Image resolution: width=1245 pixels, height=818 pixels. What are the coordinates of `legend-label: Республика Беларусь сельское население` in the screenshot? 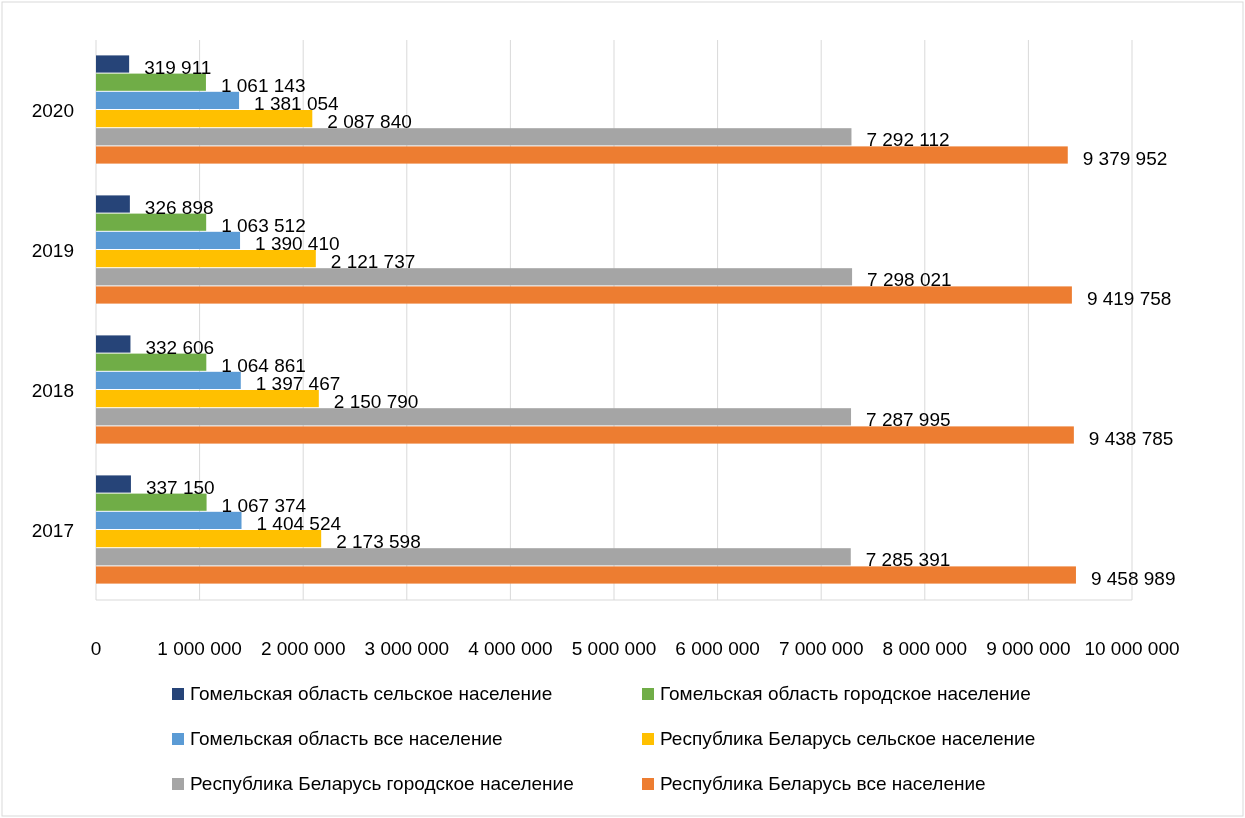 It's located at (848, 738).